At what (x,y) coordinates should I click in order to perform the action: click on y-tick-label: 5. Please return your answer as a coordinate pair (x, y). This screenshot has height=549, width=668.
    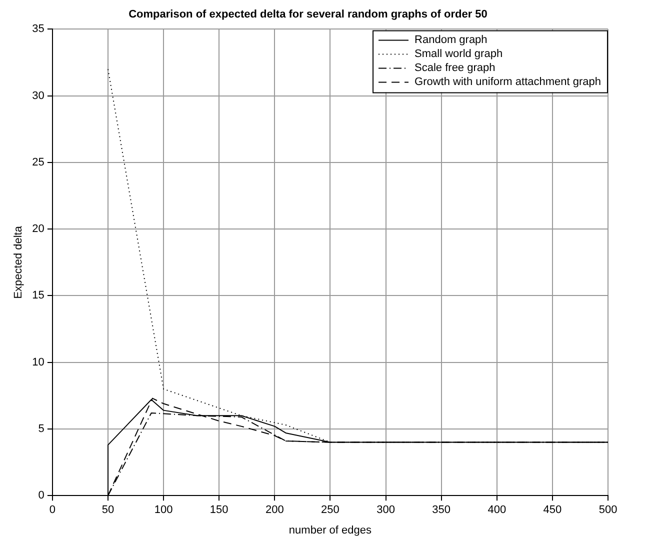
    Looking at the image, I should click on (41, 429).